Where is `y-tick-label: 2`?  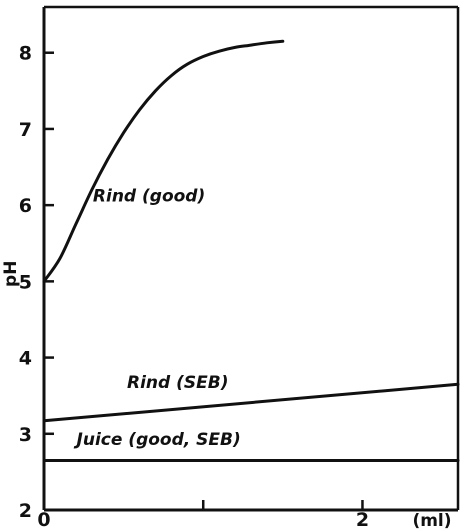
y-tick-label: 2 is located at coordinates (25, 511).